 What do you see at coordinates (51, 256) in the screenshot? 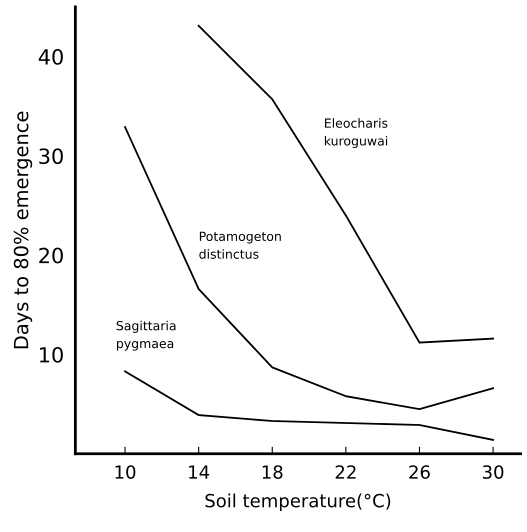
I see `y-tick-label: 20` at bounding box center [51, 256].